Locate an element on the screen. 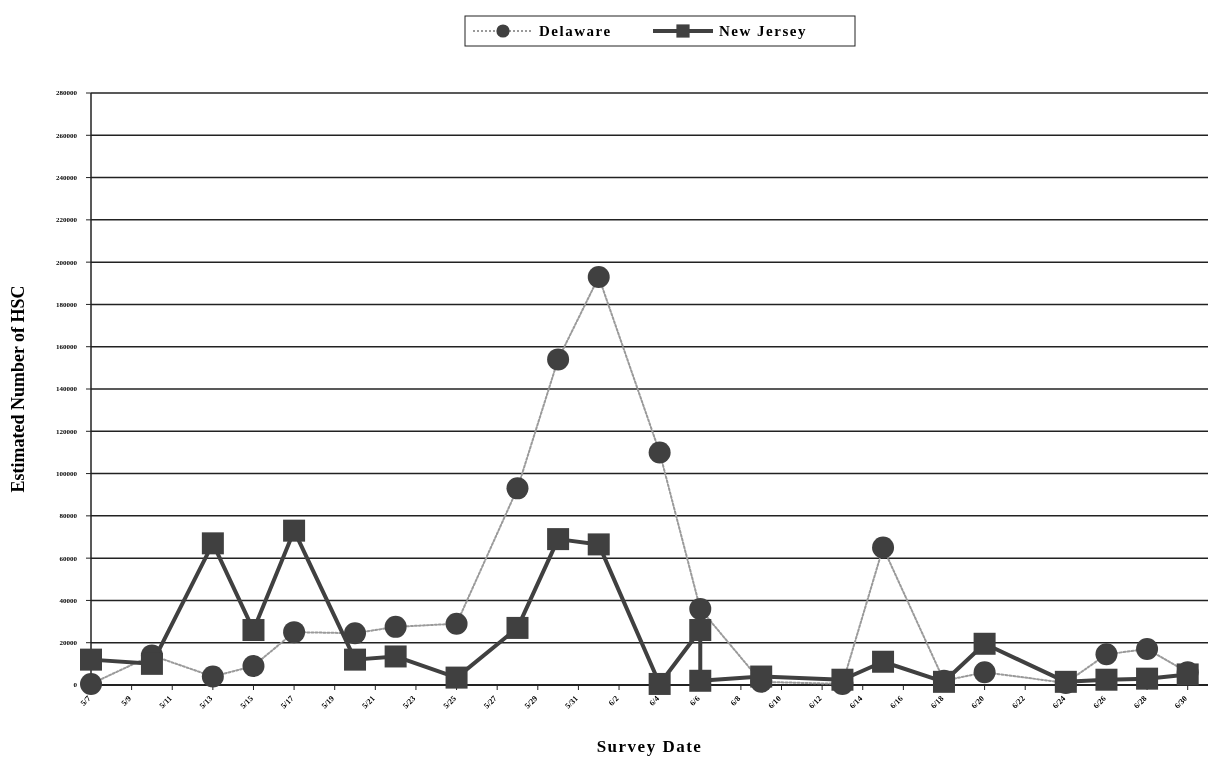  x-tick-label: 6/4 is located at coordinates (654, 701).